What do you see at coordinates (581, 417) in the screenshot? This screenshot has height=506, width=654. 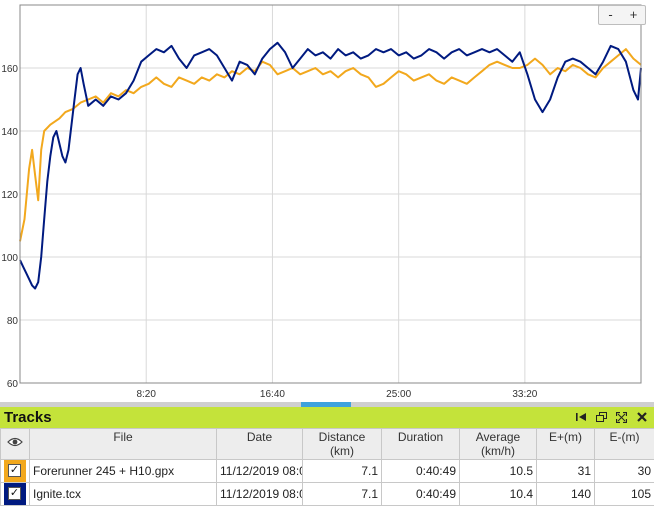 I see `collapse-panel-icon` at bounding box center [581, 417].